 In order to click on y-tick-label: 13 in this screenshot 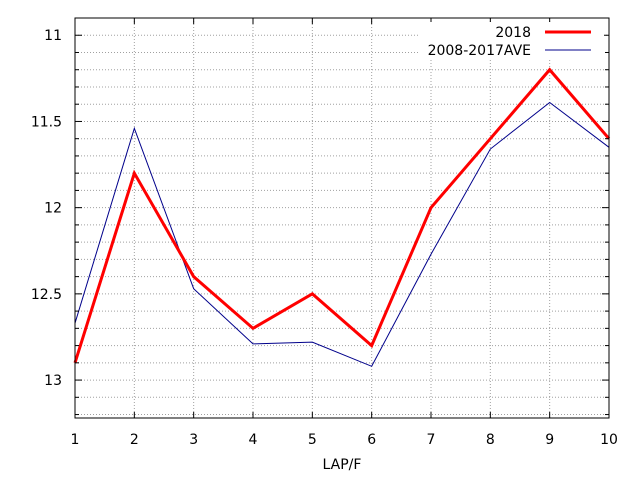, I will do `click(53, 381)`.